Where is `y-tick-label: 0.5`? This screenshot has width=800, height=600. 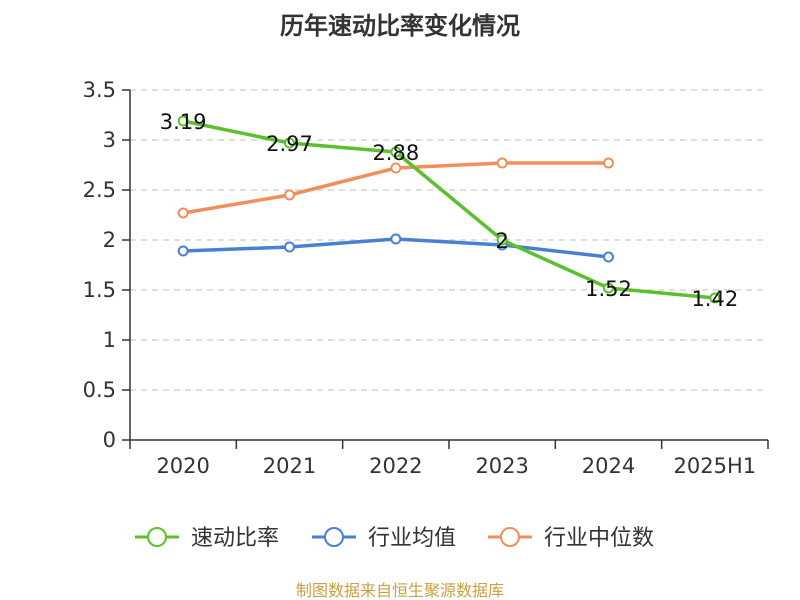 y-tick-label: 0.5 is located at coordinates (99, 390).